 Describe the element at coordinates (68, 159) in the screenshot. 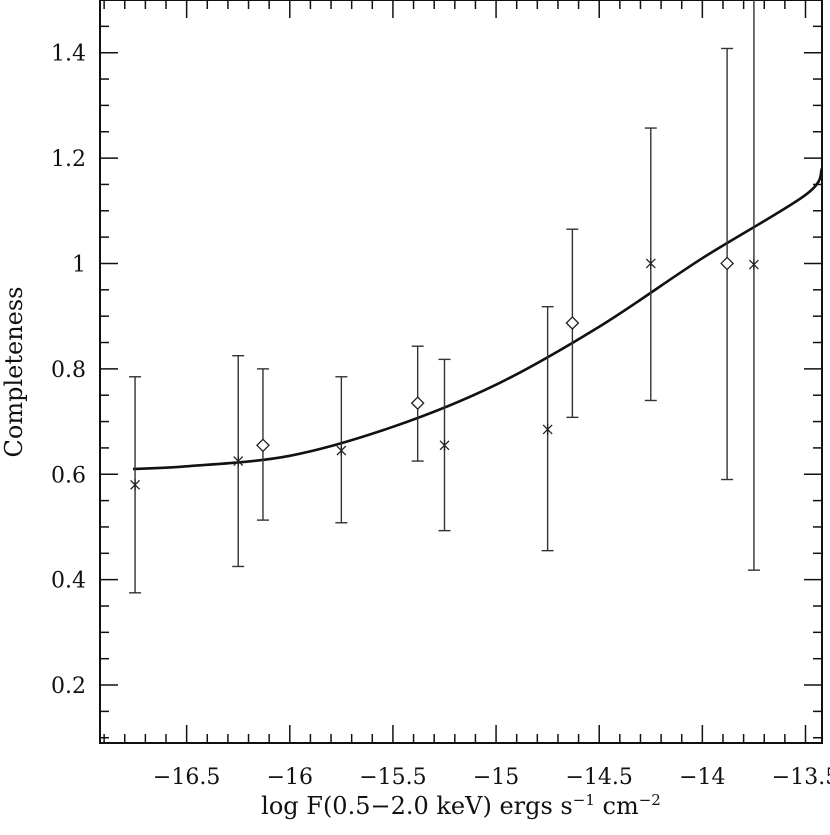

I see `y-tick-label: 1.2` at that location.